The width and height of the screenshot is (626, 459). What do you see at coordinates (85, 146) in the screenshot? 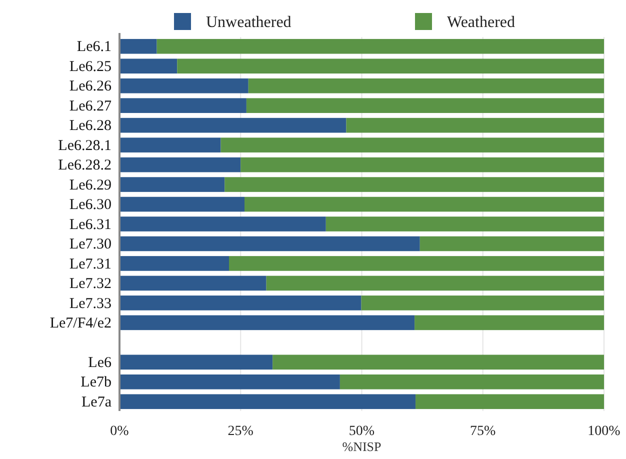
I see `y-tick-label: Le6.28.1` at bounding box center [85, 146].